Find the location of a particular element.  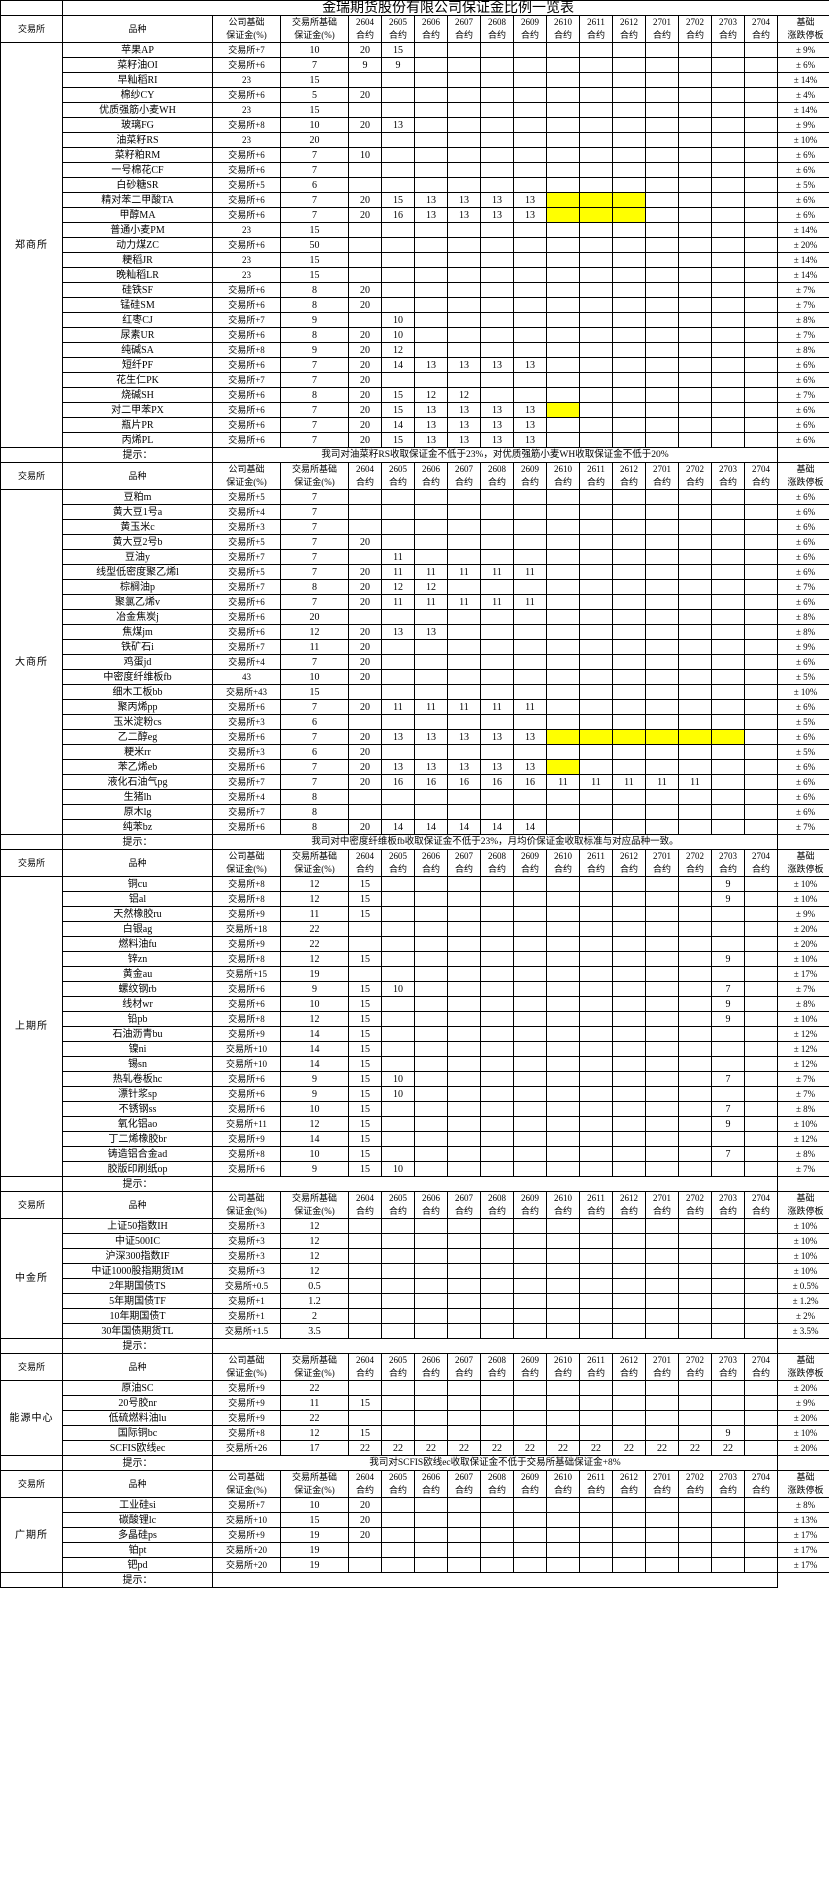

company-base-margin: 交易所+7 is located at coordinates (246, 1505).